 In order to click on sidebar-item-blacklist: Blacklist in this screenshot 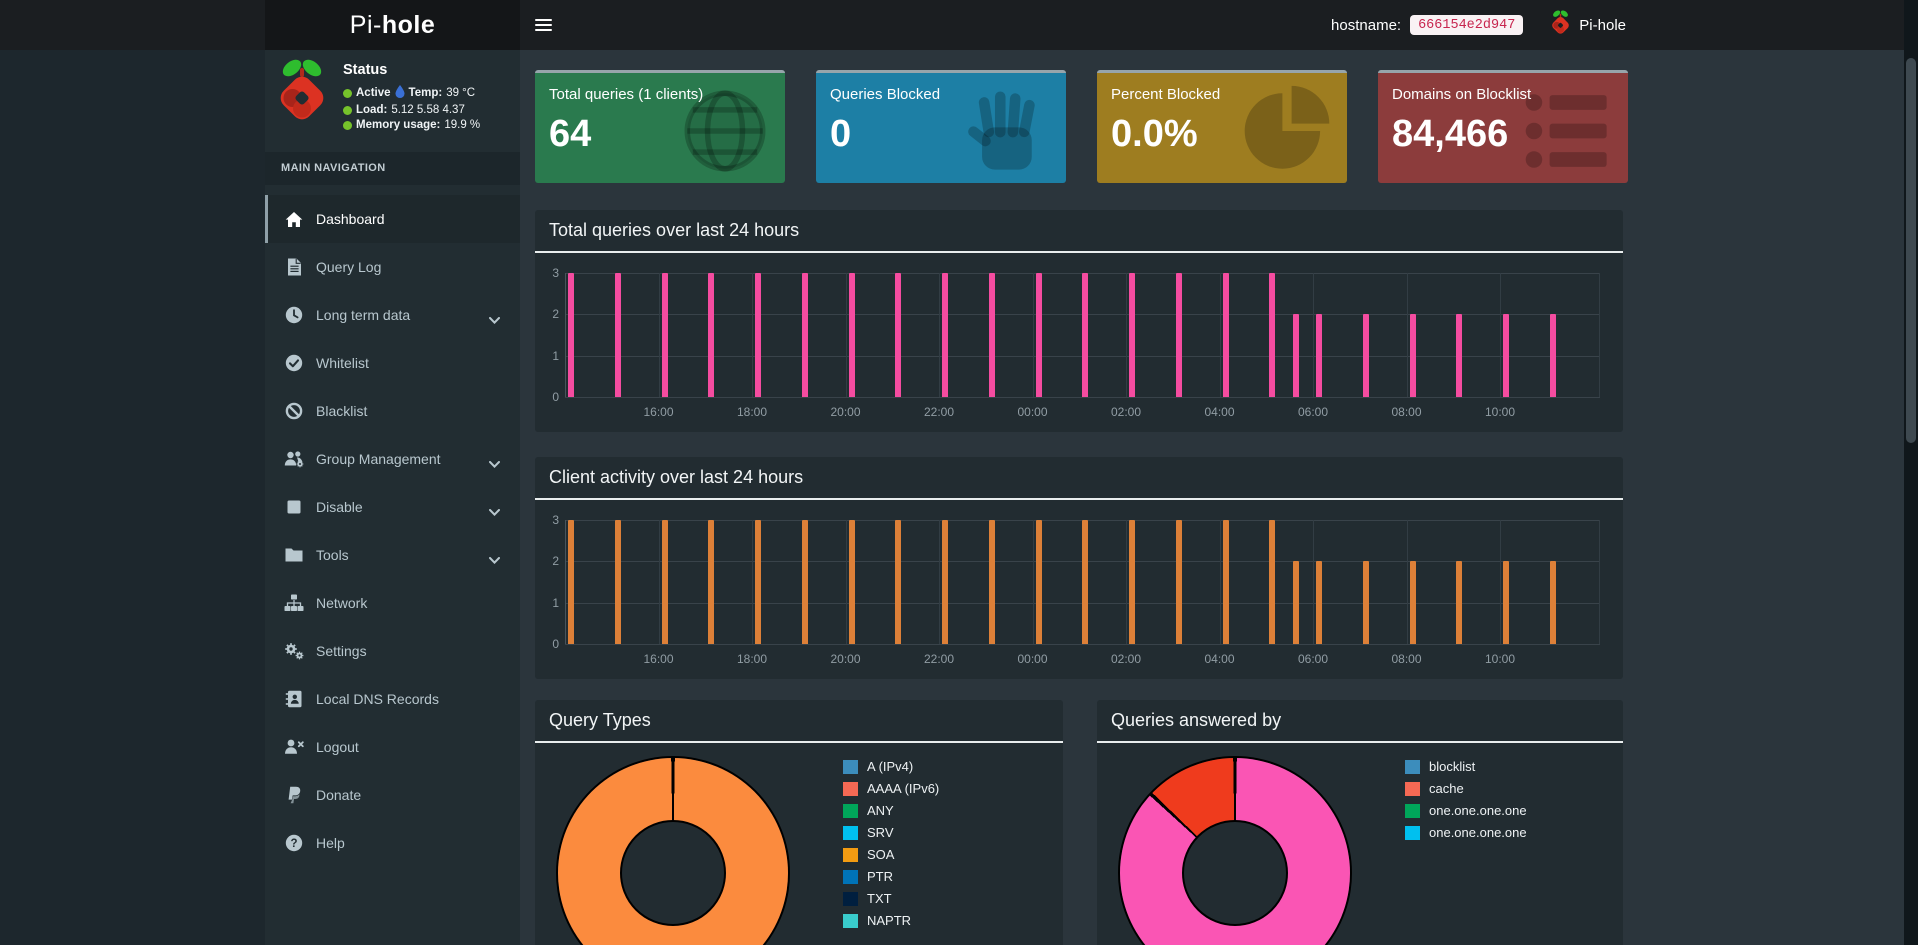, I will do `click(392, 411)`.